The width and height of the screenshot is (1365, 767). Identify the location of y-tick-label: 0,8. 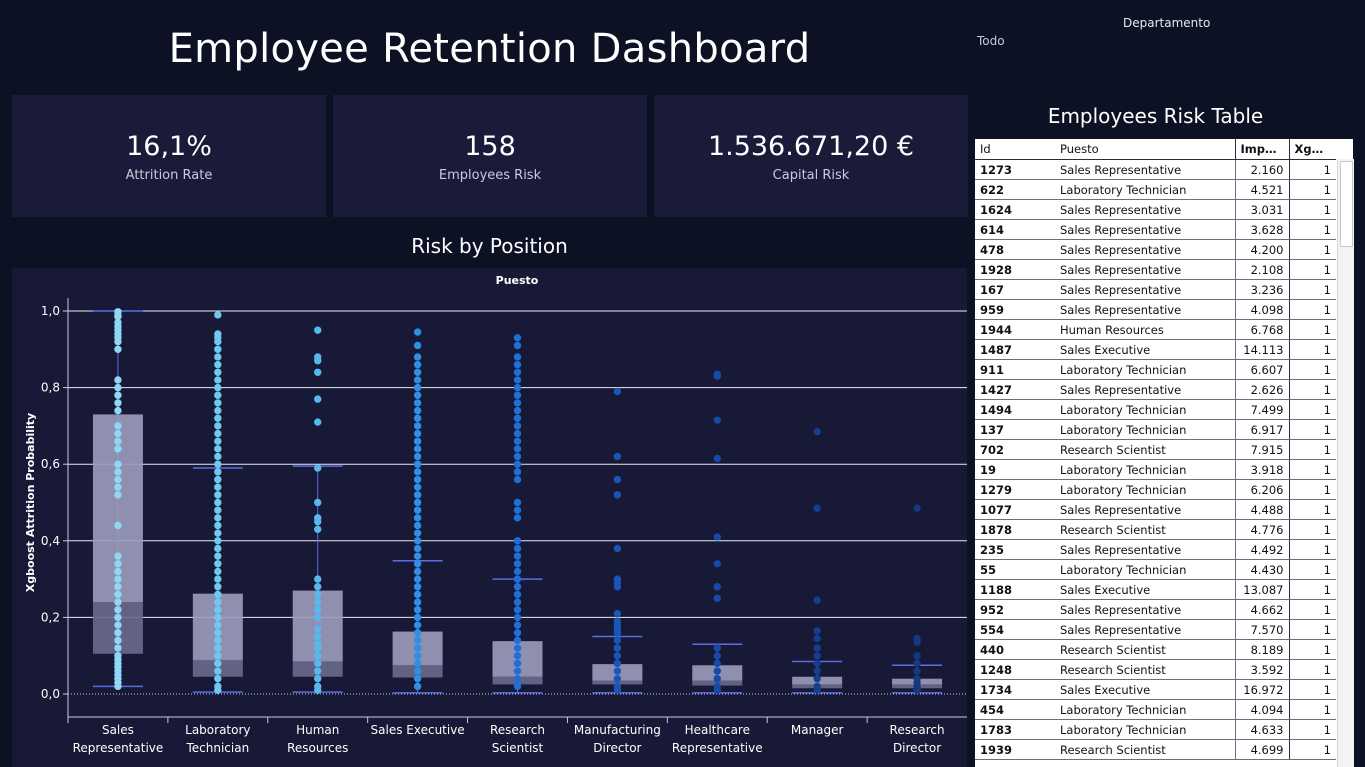
(50, 388).